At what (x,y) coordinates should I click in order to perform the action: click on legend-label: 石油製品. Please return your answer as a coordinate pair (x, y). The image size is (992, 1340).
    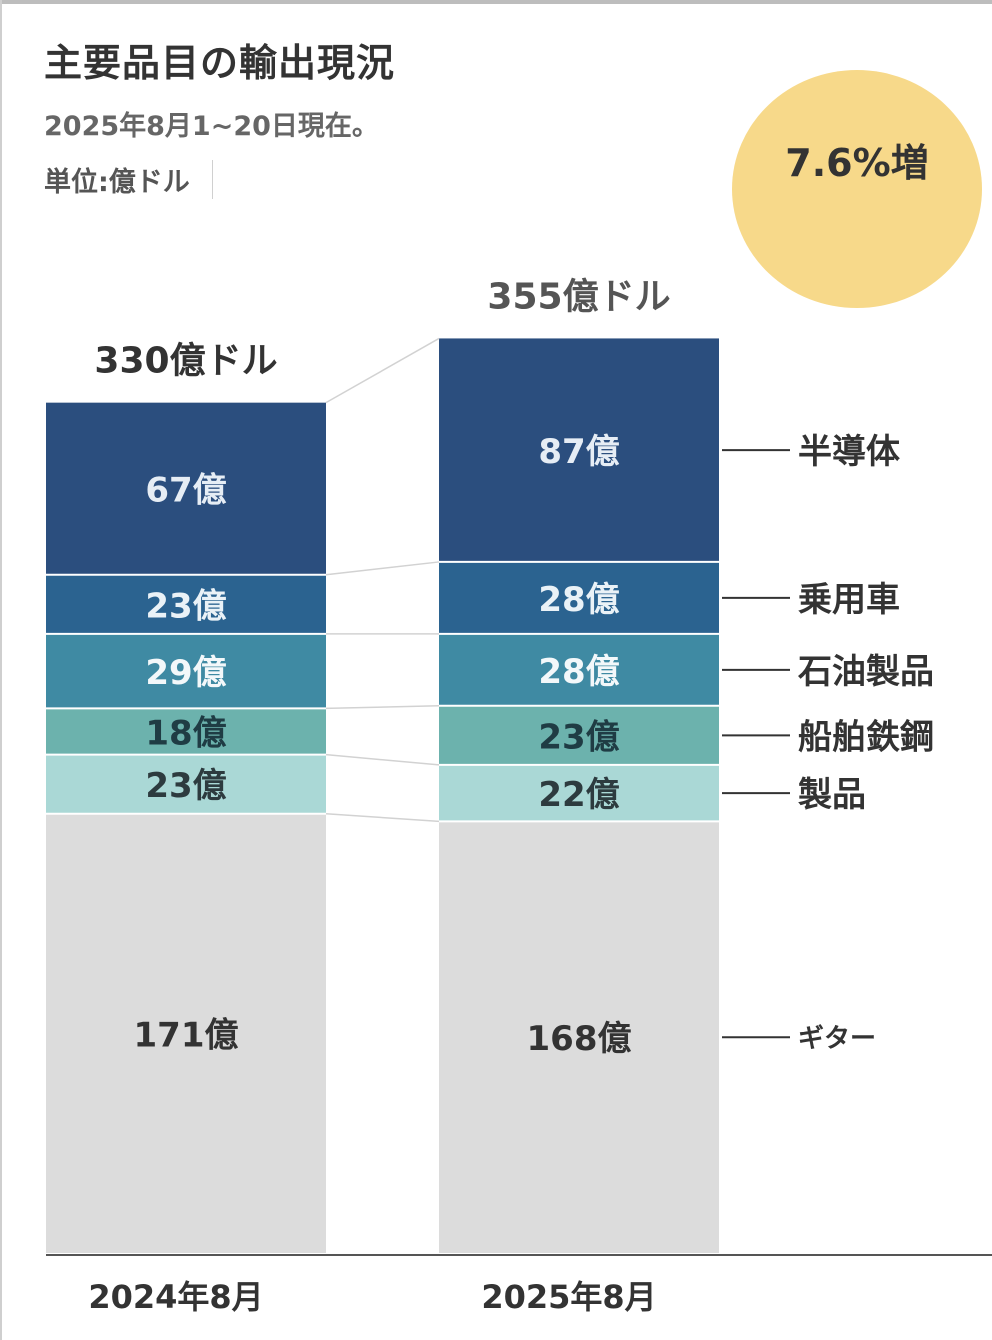
    Looking at the image, I should click on (865, 672).